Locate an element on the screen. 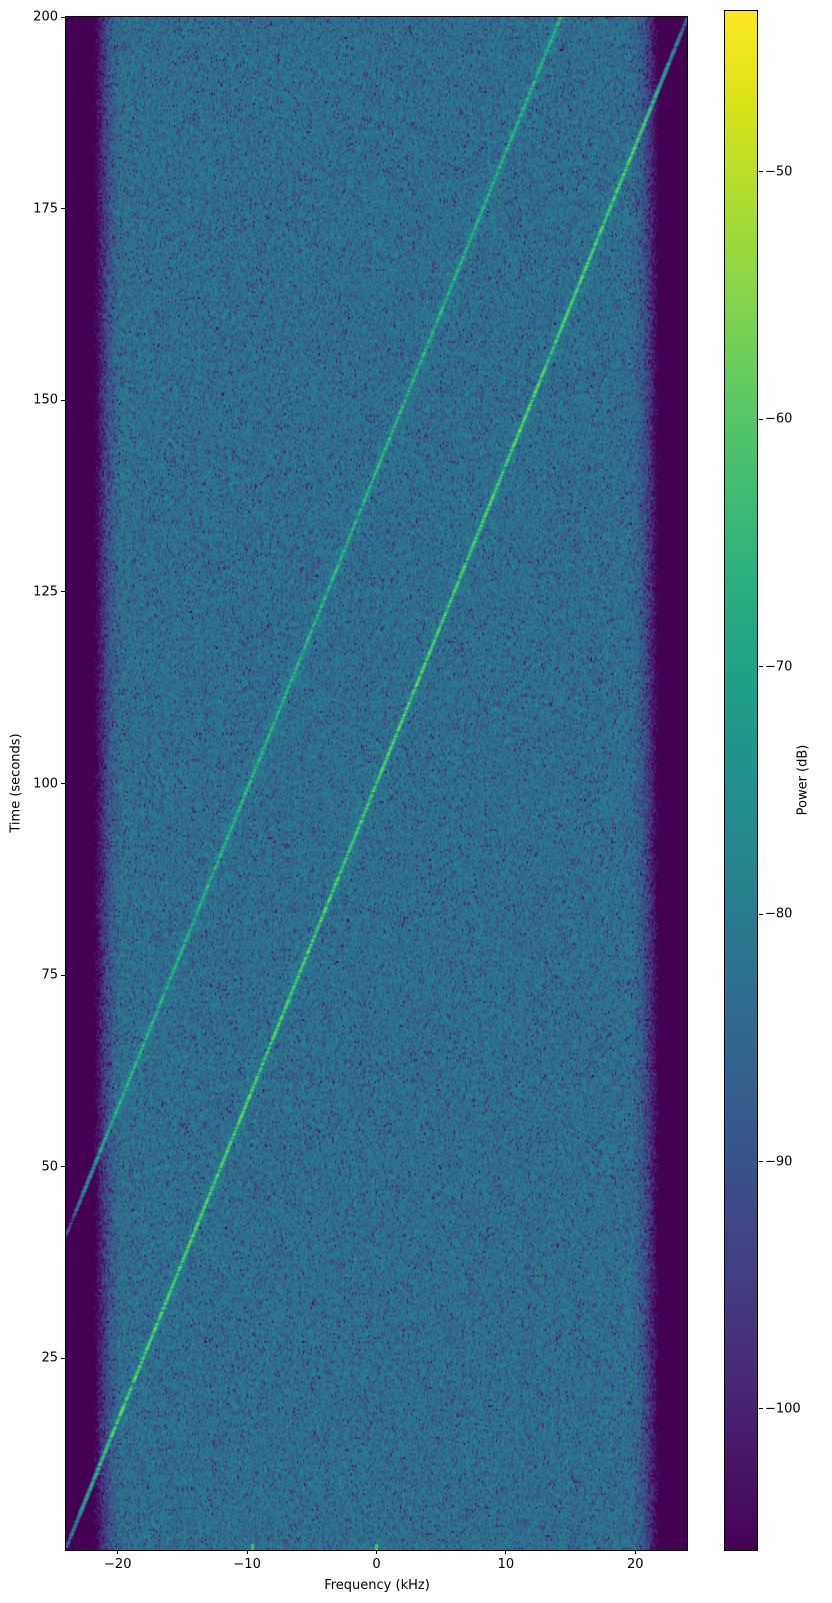 Image resolution: width=832 pixels, height=1603 pixels. y-tick-label: 100 is located at coordinates (45, 783).